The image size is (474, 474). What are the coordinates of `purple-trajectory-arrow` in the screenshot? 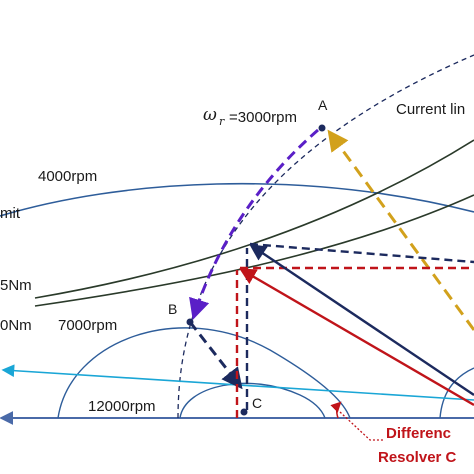 It's located at (254, 224).